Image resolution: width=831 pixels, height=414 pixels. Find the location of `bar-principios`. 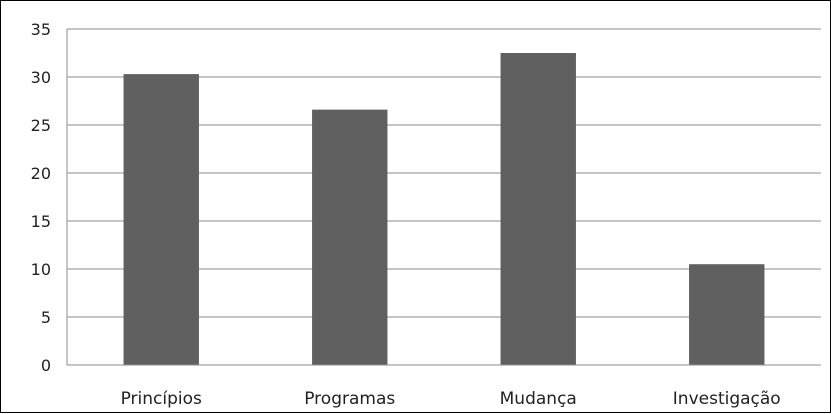

bar-principios is located at coordinates (161, 220).